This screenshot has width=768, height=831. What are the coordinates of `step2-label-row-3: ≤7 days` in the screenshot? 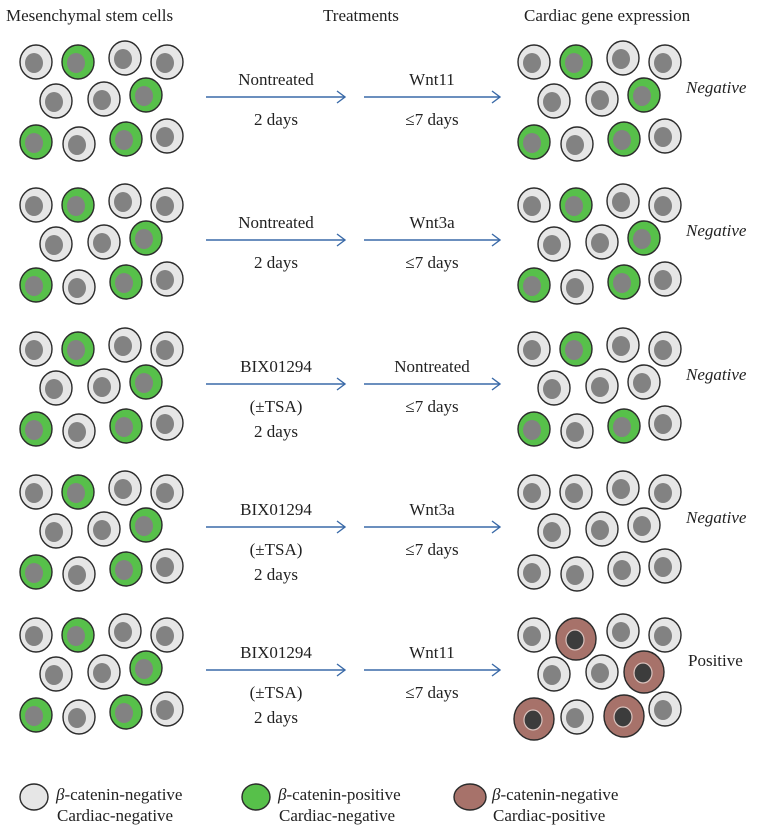 It's located at (432, 406).